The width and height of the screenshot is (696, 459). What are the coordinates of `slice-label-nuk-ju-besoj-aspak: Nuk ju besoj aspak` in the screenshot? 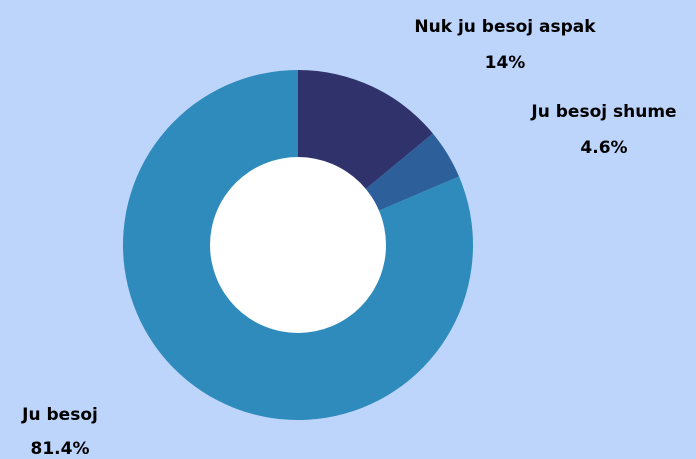 It's located at (505, 27).